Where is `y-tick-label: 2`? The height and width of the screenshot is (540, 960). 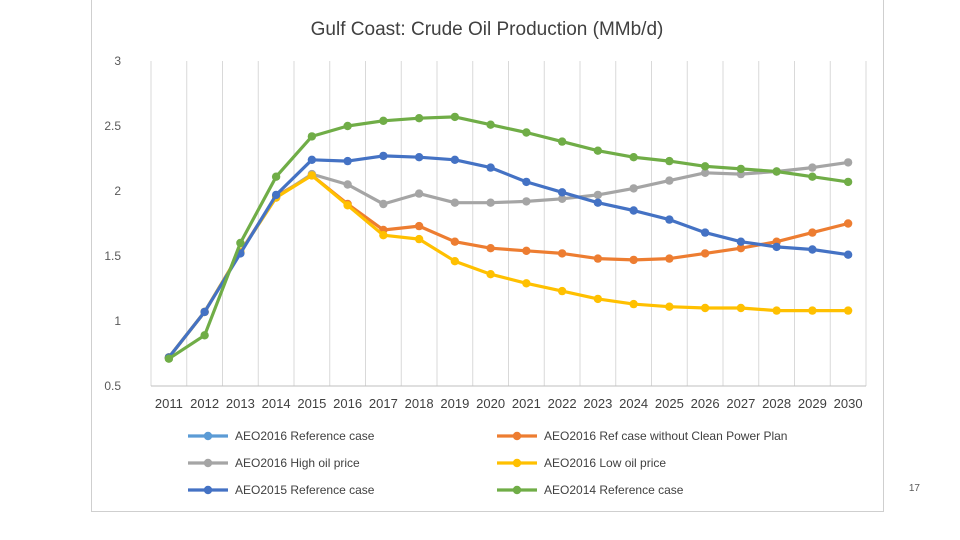
y-tick-label: 2 is located at coordinates (117, 191).